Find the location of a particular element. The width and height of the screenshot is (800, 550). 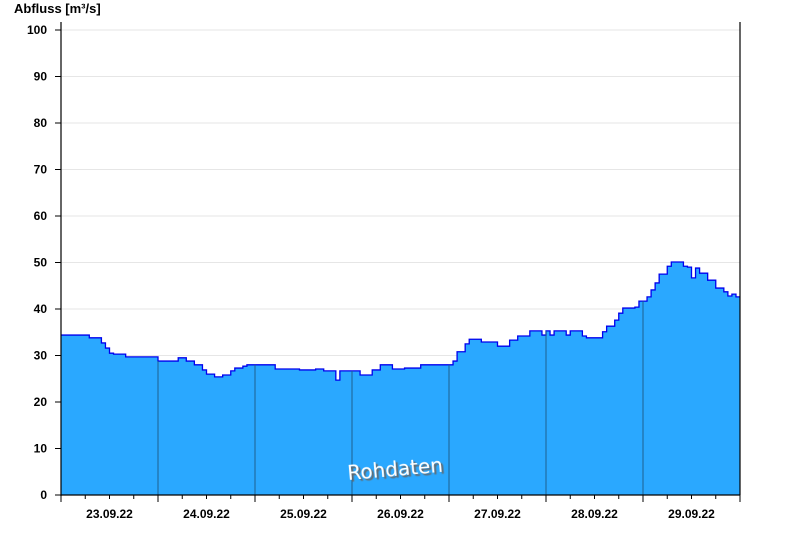

x-tick-label: 26.09.22 is located at coordinates (400, 514).